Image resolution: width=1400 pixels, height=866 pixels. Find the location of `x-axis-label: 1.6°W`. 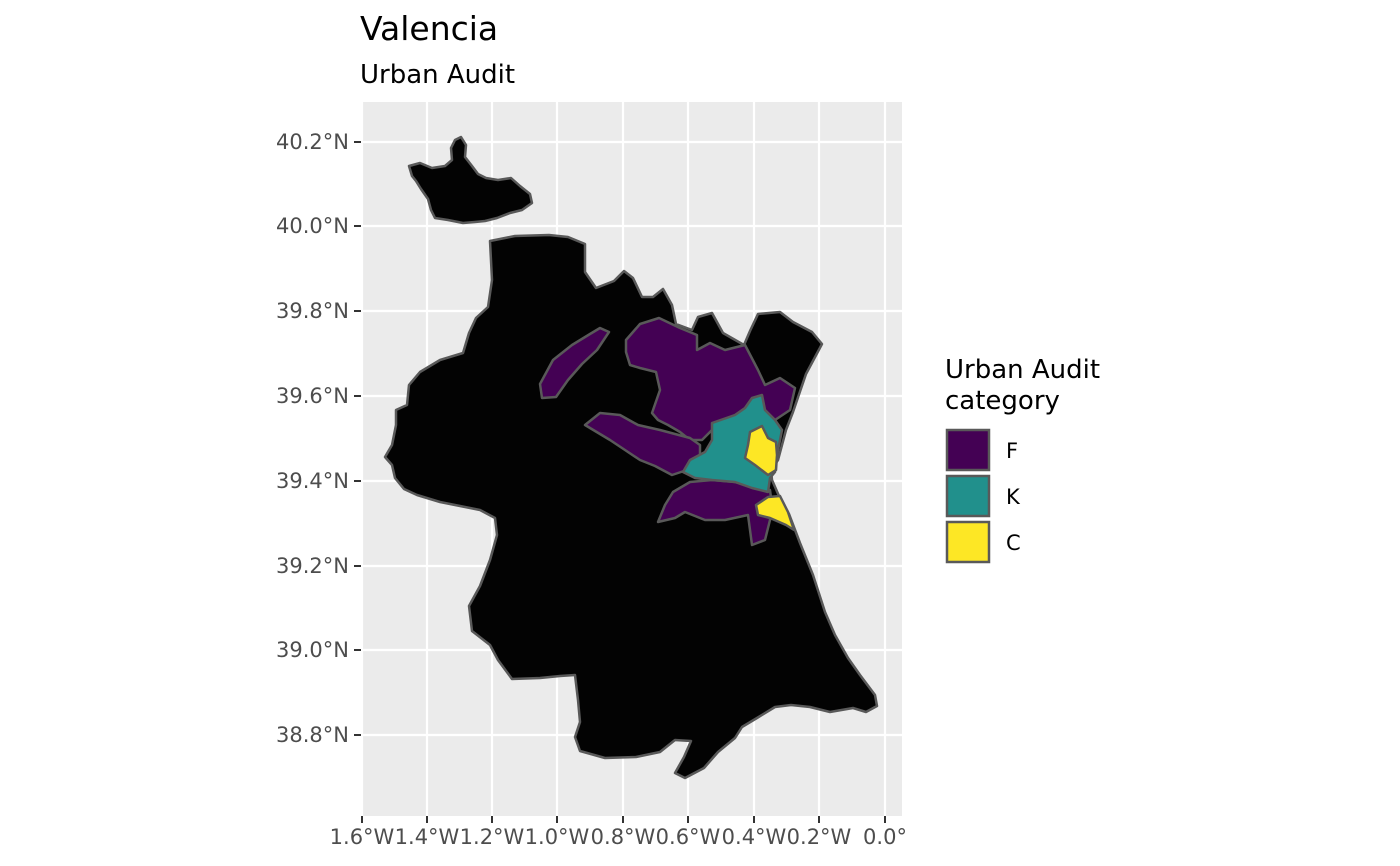

x-axis-label: 1.6°W is located at coordinates (362, 837).